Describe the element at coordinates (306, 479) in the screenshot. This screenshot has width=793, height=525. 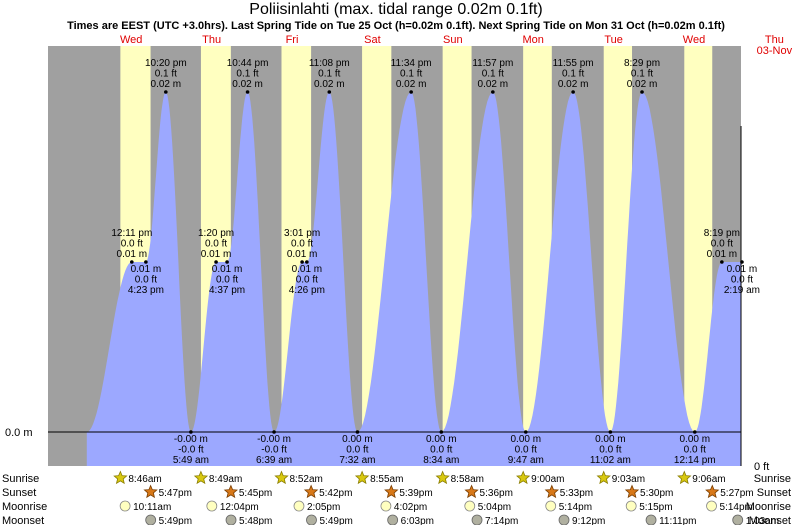
I see `sunrise-time: 8:52am` at that location.